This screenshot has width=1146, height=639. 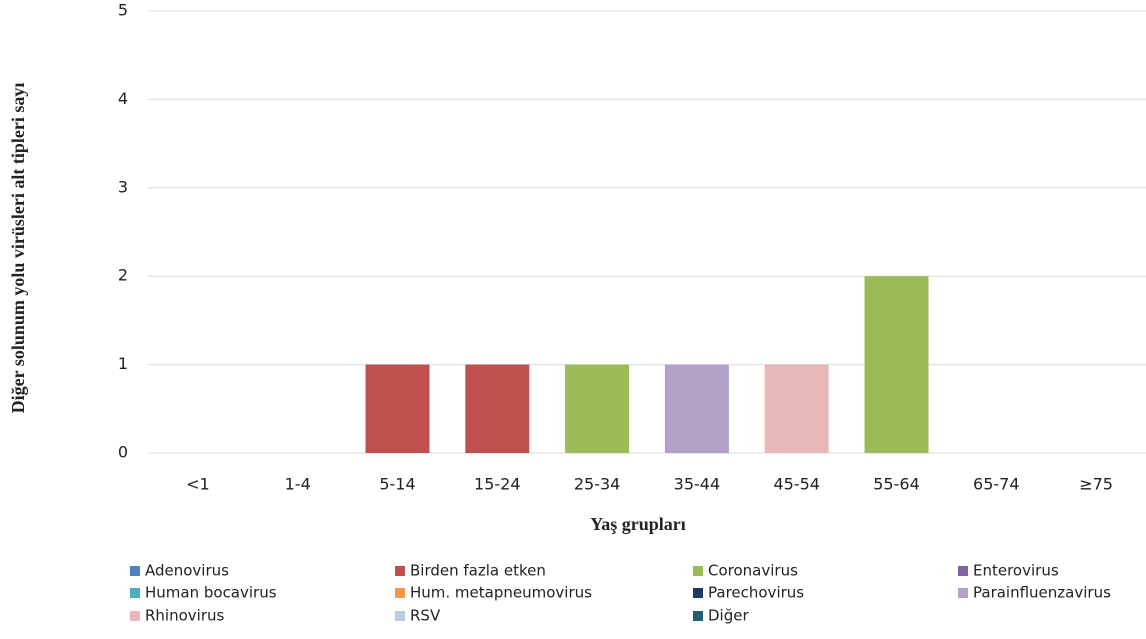 What do you see at coordinates (397, 484) in the screenshot?
I see `x-tick-label: 5-14` at bounding box center [397, 484].